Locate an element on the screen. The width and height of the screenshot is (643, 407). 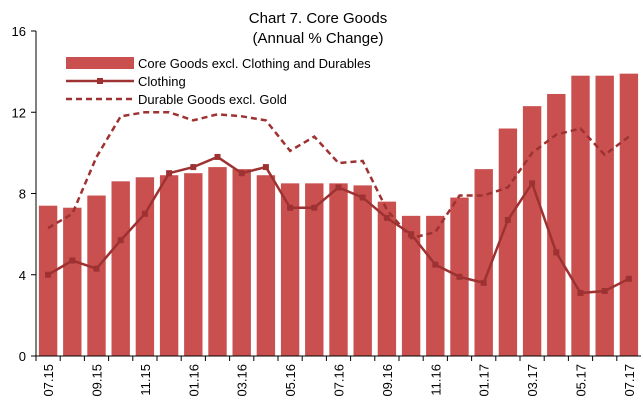
legend-marker is located at coordinates (100, 81).